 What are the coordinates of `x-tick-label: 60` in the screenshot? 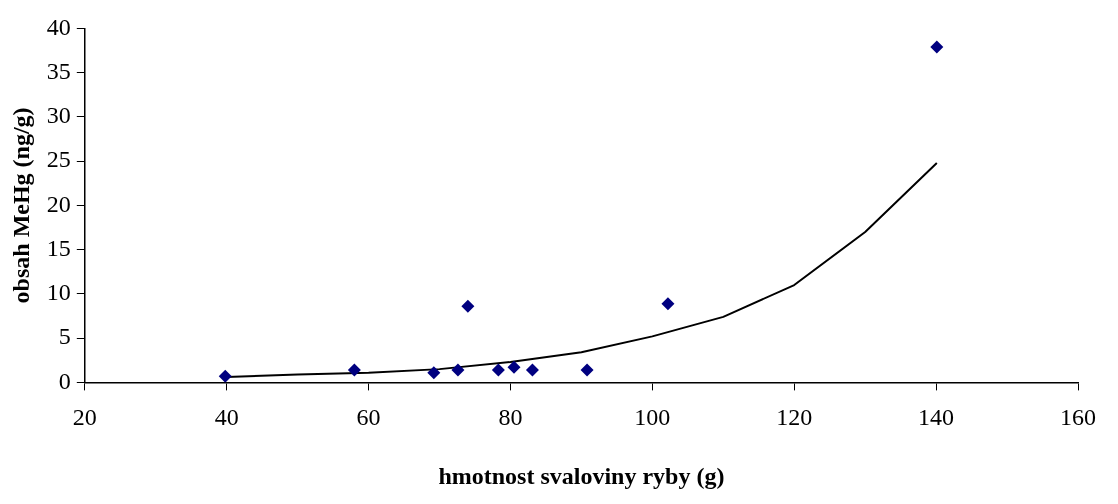 It's located at (368, 417).